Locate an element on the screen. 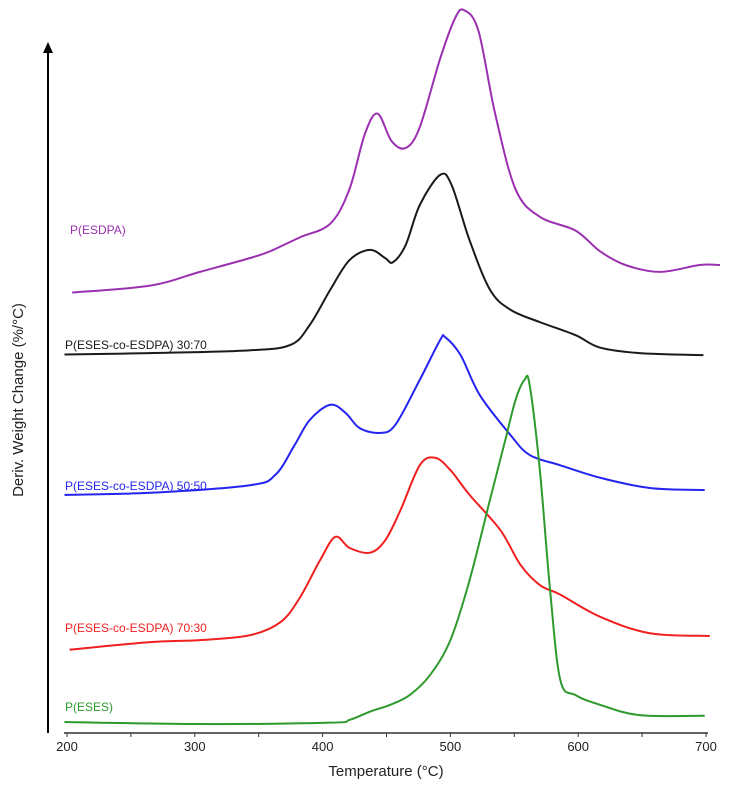 This screenshot has width=731, height=786. series-label-eses: P(ESES) is located at coordinates (89, 707).